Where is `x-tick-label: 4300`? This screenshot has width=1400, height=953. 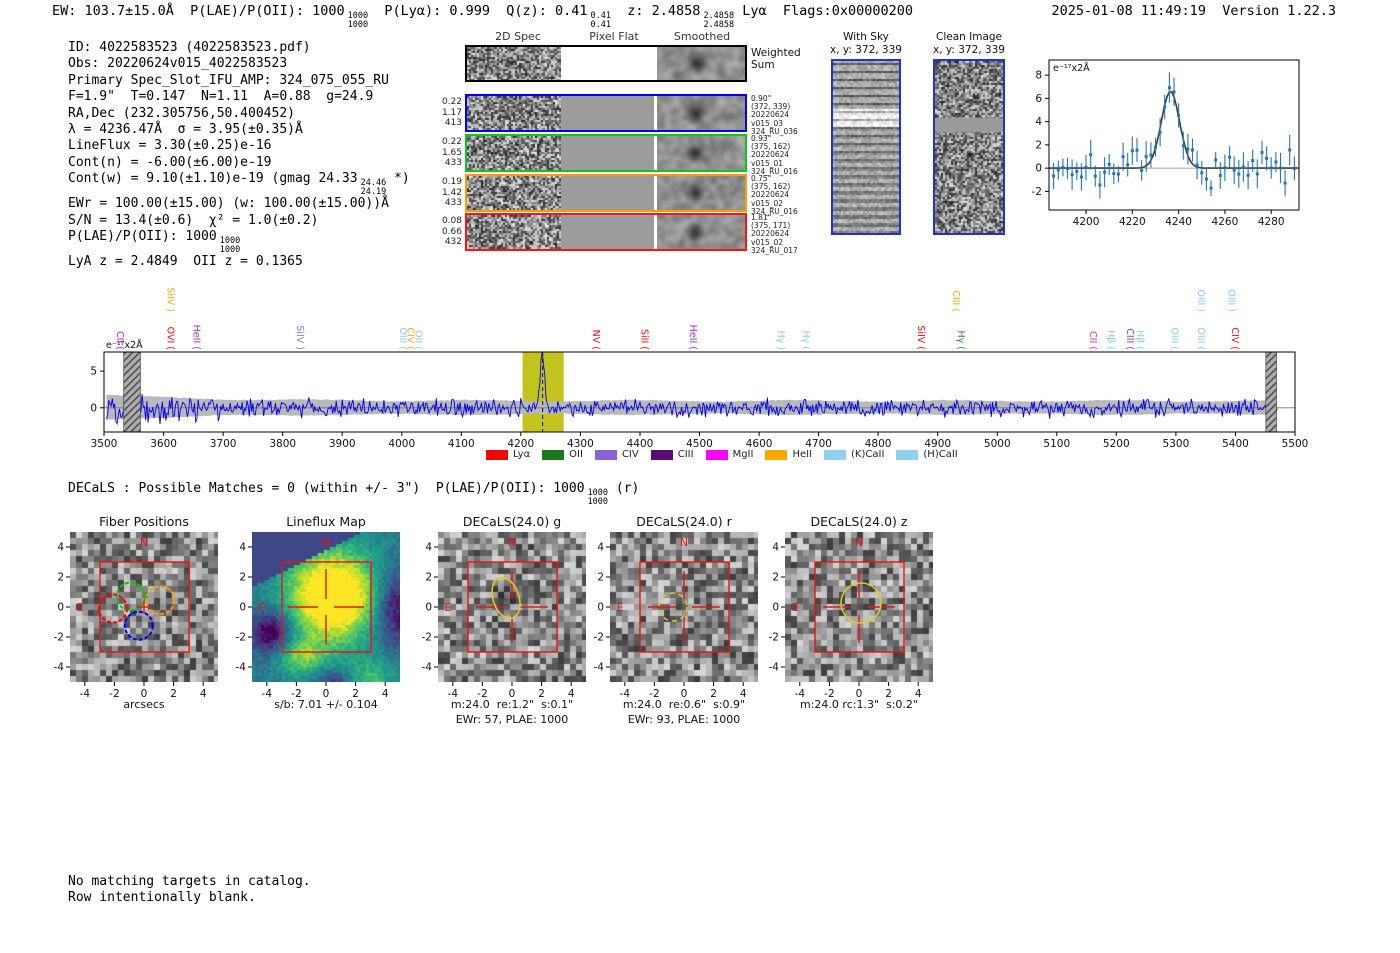 x-tick-label: 4300 is located at coordinates (580, 444).